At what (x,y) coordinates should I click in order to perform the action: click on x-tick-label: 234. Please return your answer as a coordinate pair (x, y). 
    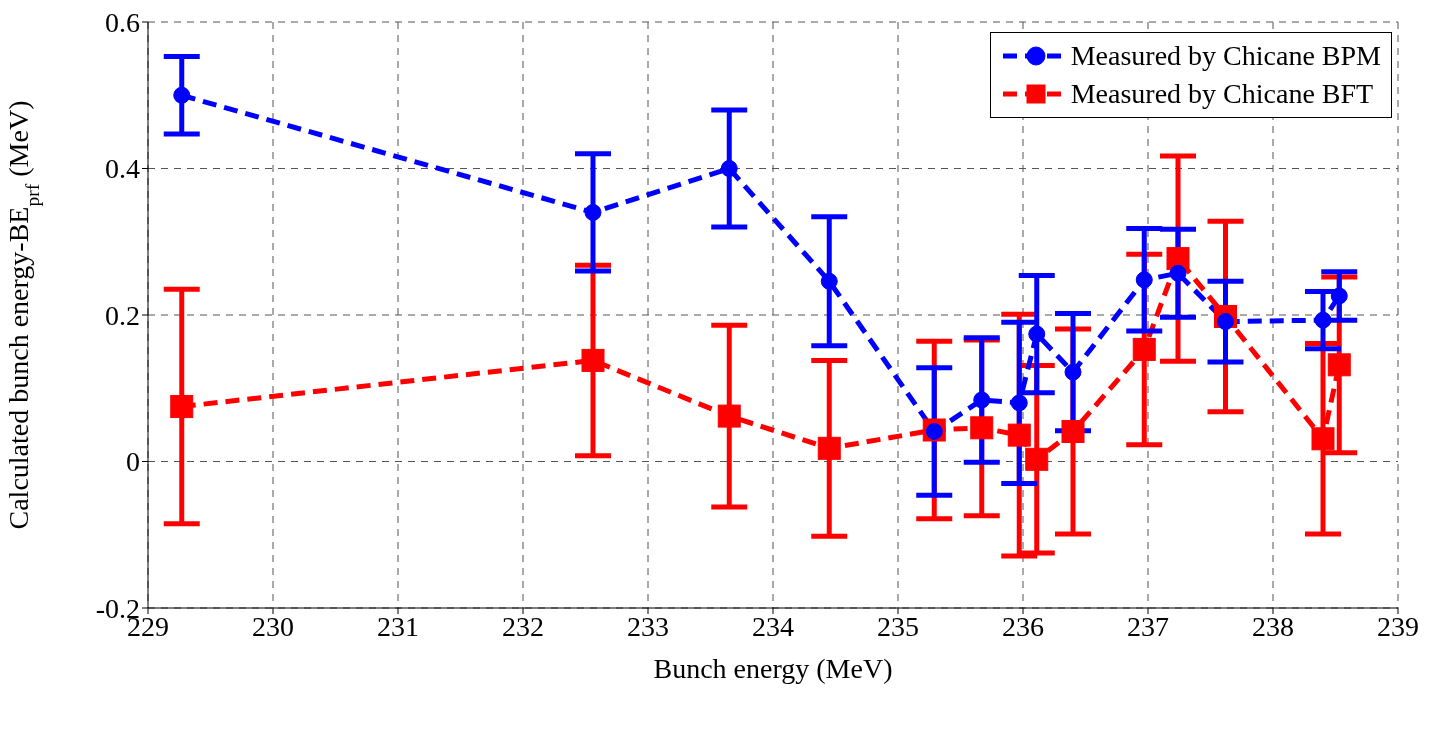
    Looking at the image, I should click on (773, 626).